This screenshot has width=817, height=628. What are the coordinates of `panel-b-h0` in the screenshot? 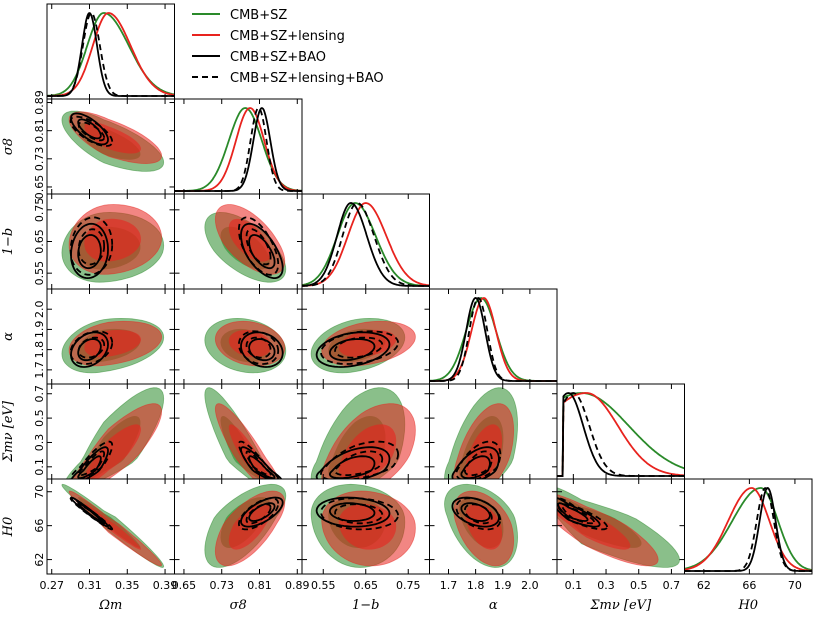 It's located at (363, 525).